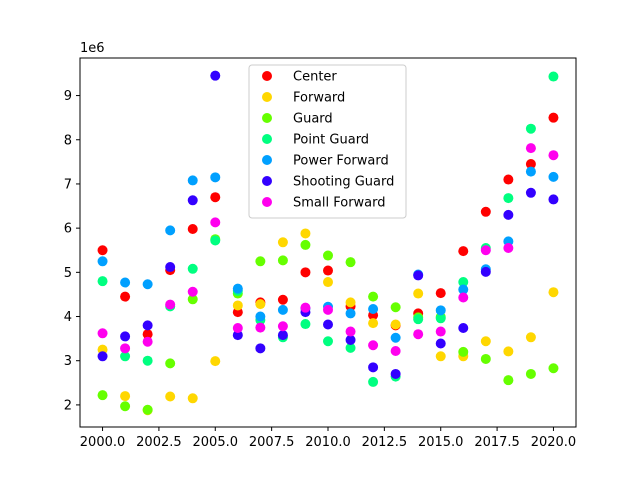 The image size is (640, 480). Describe the element at coordinates (554, 442) in the screenshot. I see `x-tick-label: 2020.0` at that location.